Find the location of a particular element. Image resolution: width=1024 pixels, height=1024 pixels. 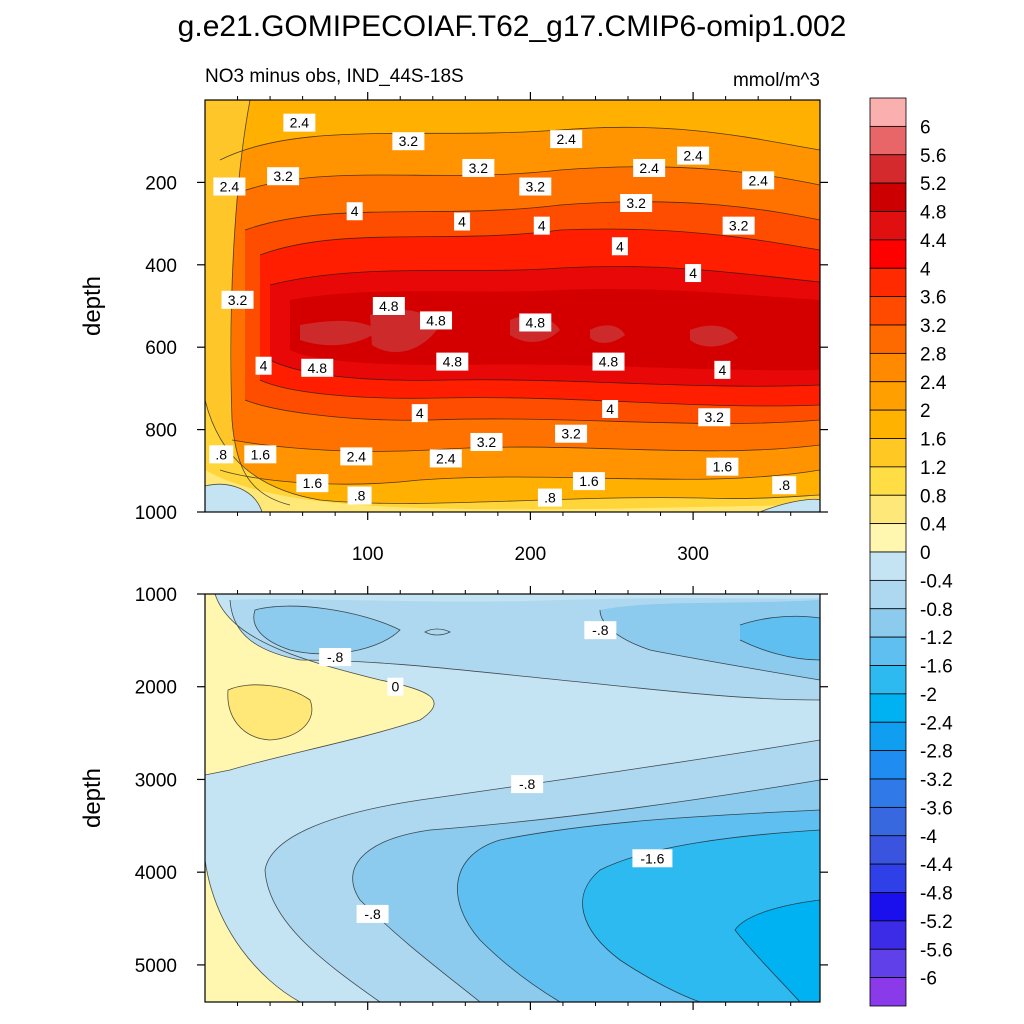

upper-ylabel: depth is located at coordinates (92, 306).